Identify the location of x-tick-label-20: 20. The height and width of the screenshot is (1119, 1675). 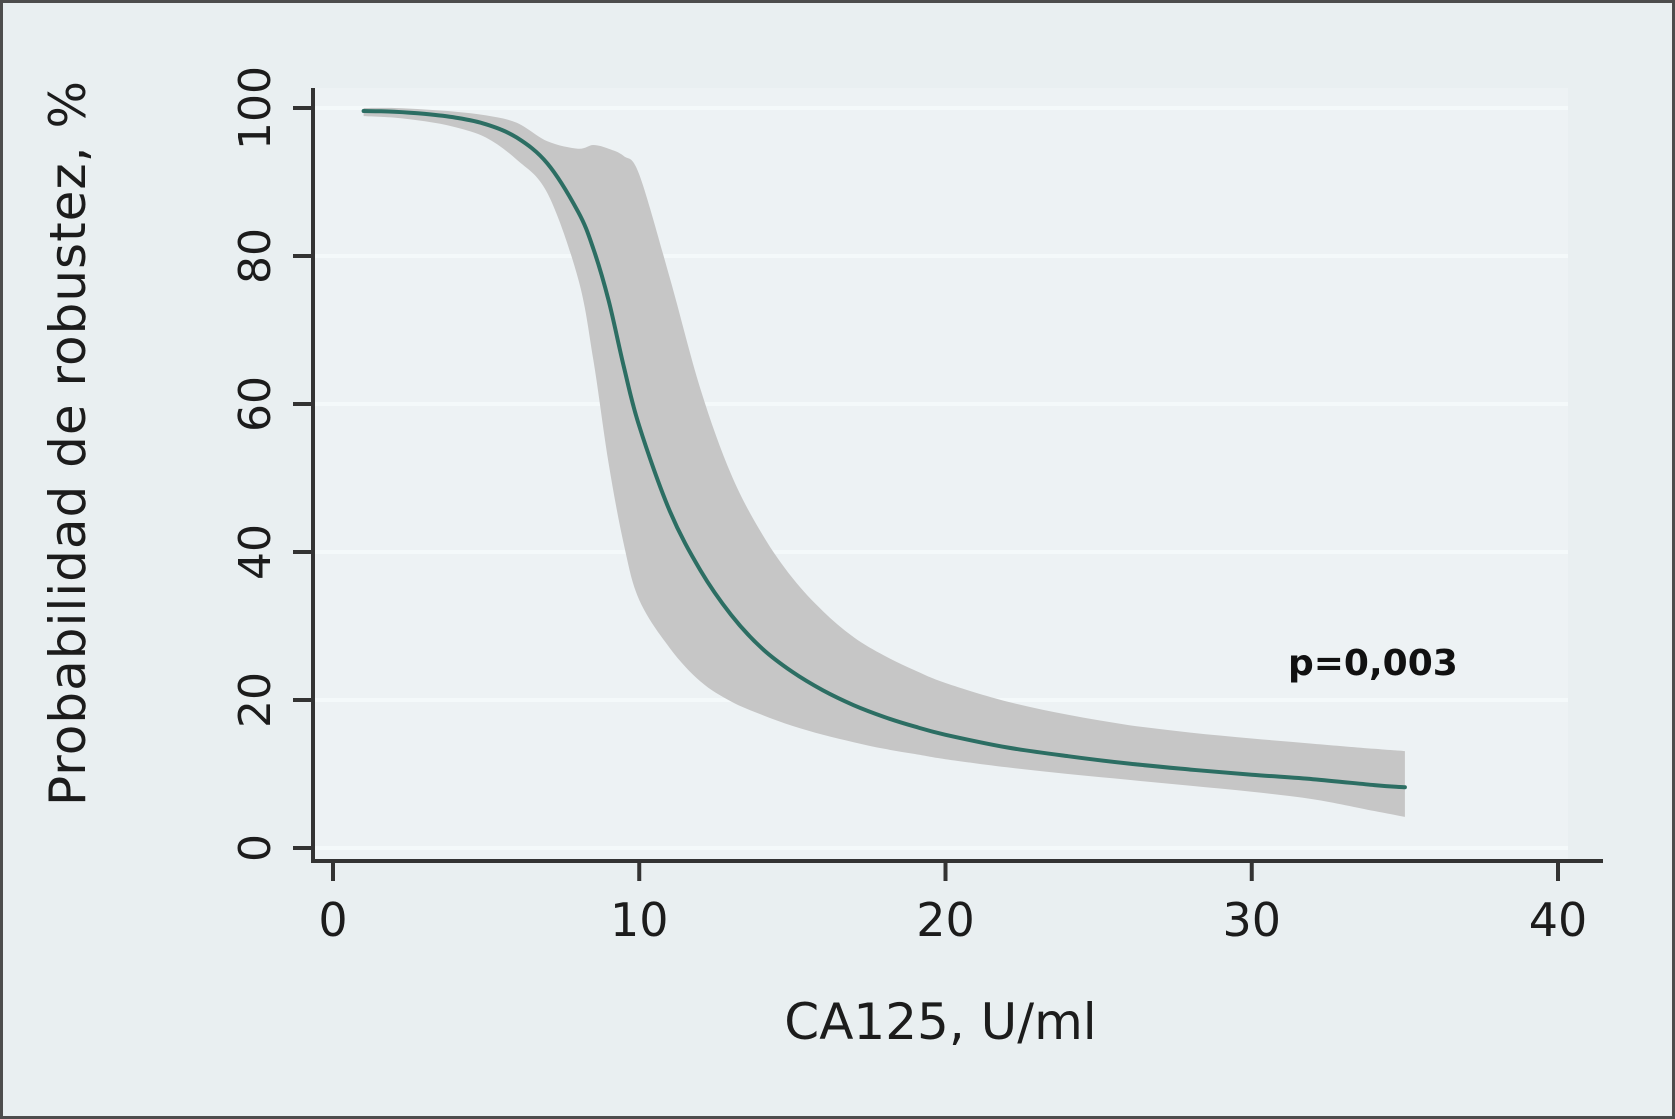
(945, 920).